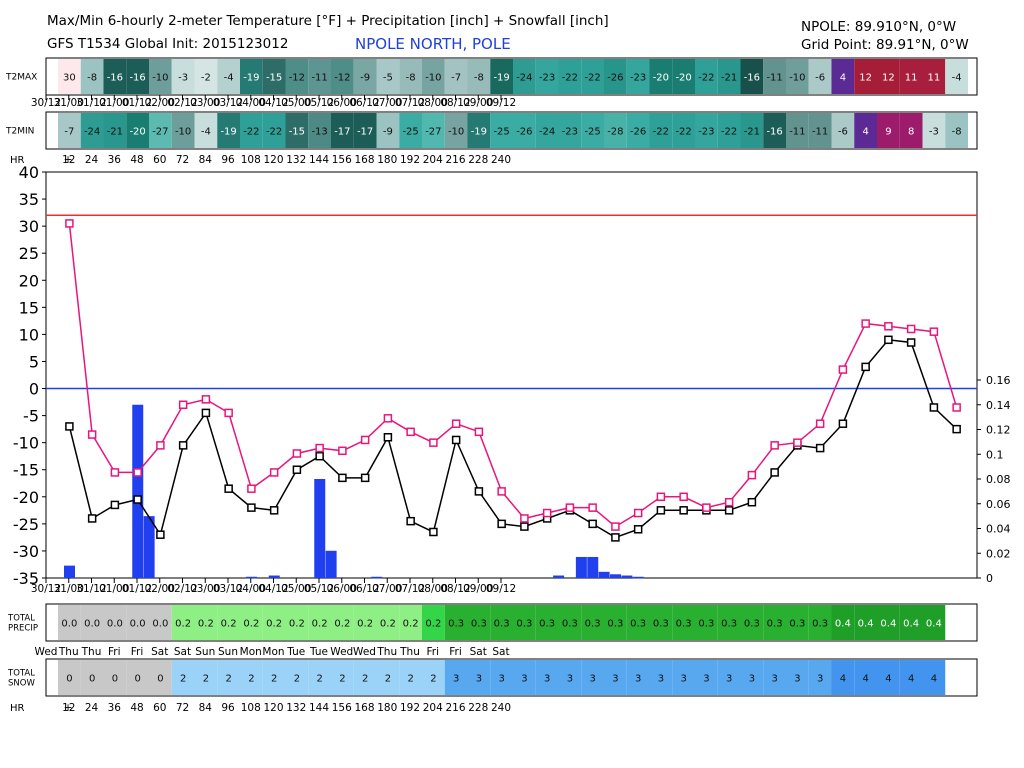 Image resolution: width=1024 pixels, height=768 pixels. What do you see at coordinates (46, 652) in the screenshot?
I see `weekday-label: Wed` at bounding box center [46, 652].